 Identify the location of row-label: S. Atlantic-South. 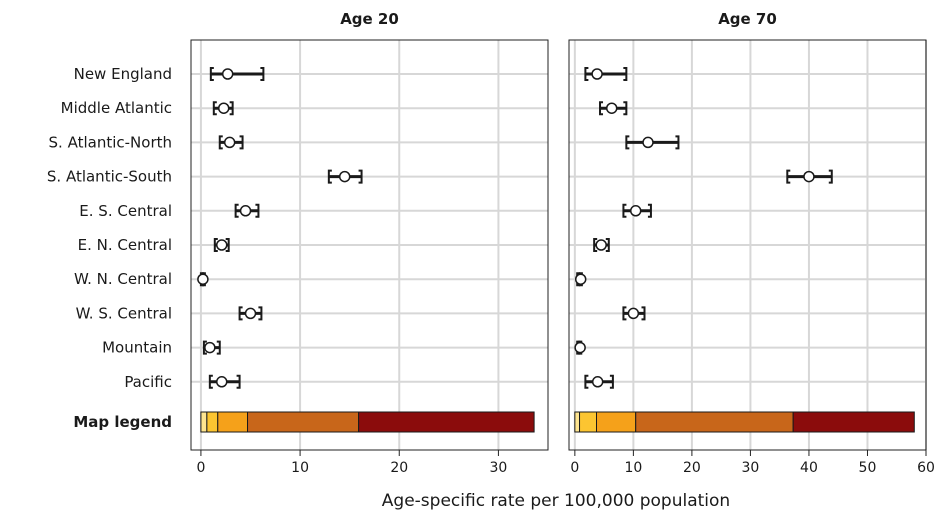
(109, 177).